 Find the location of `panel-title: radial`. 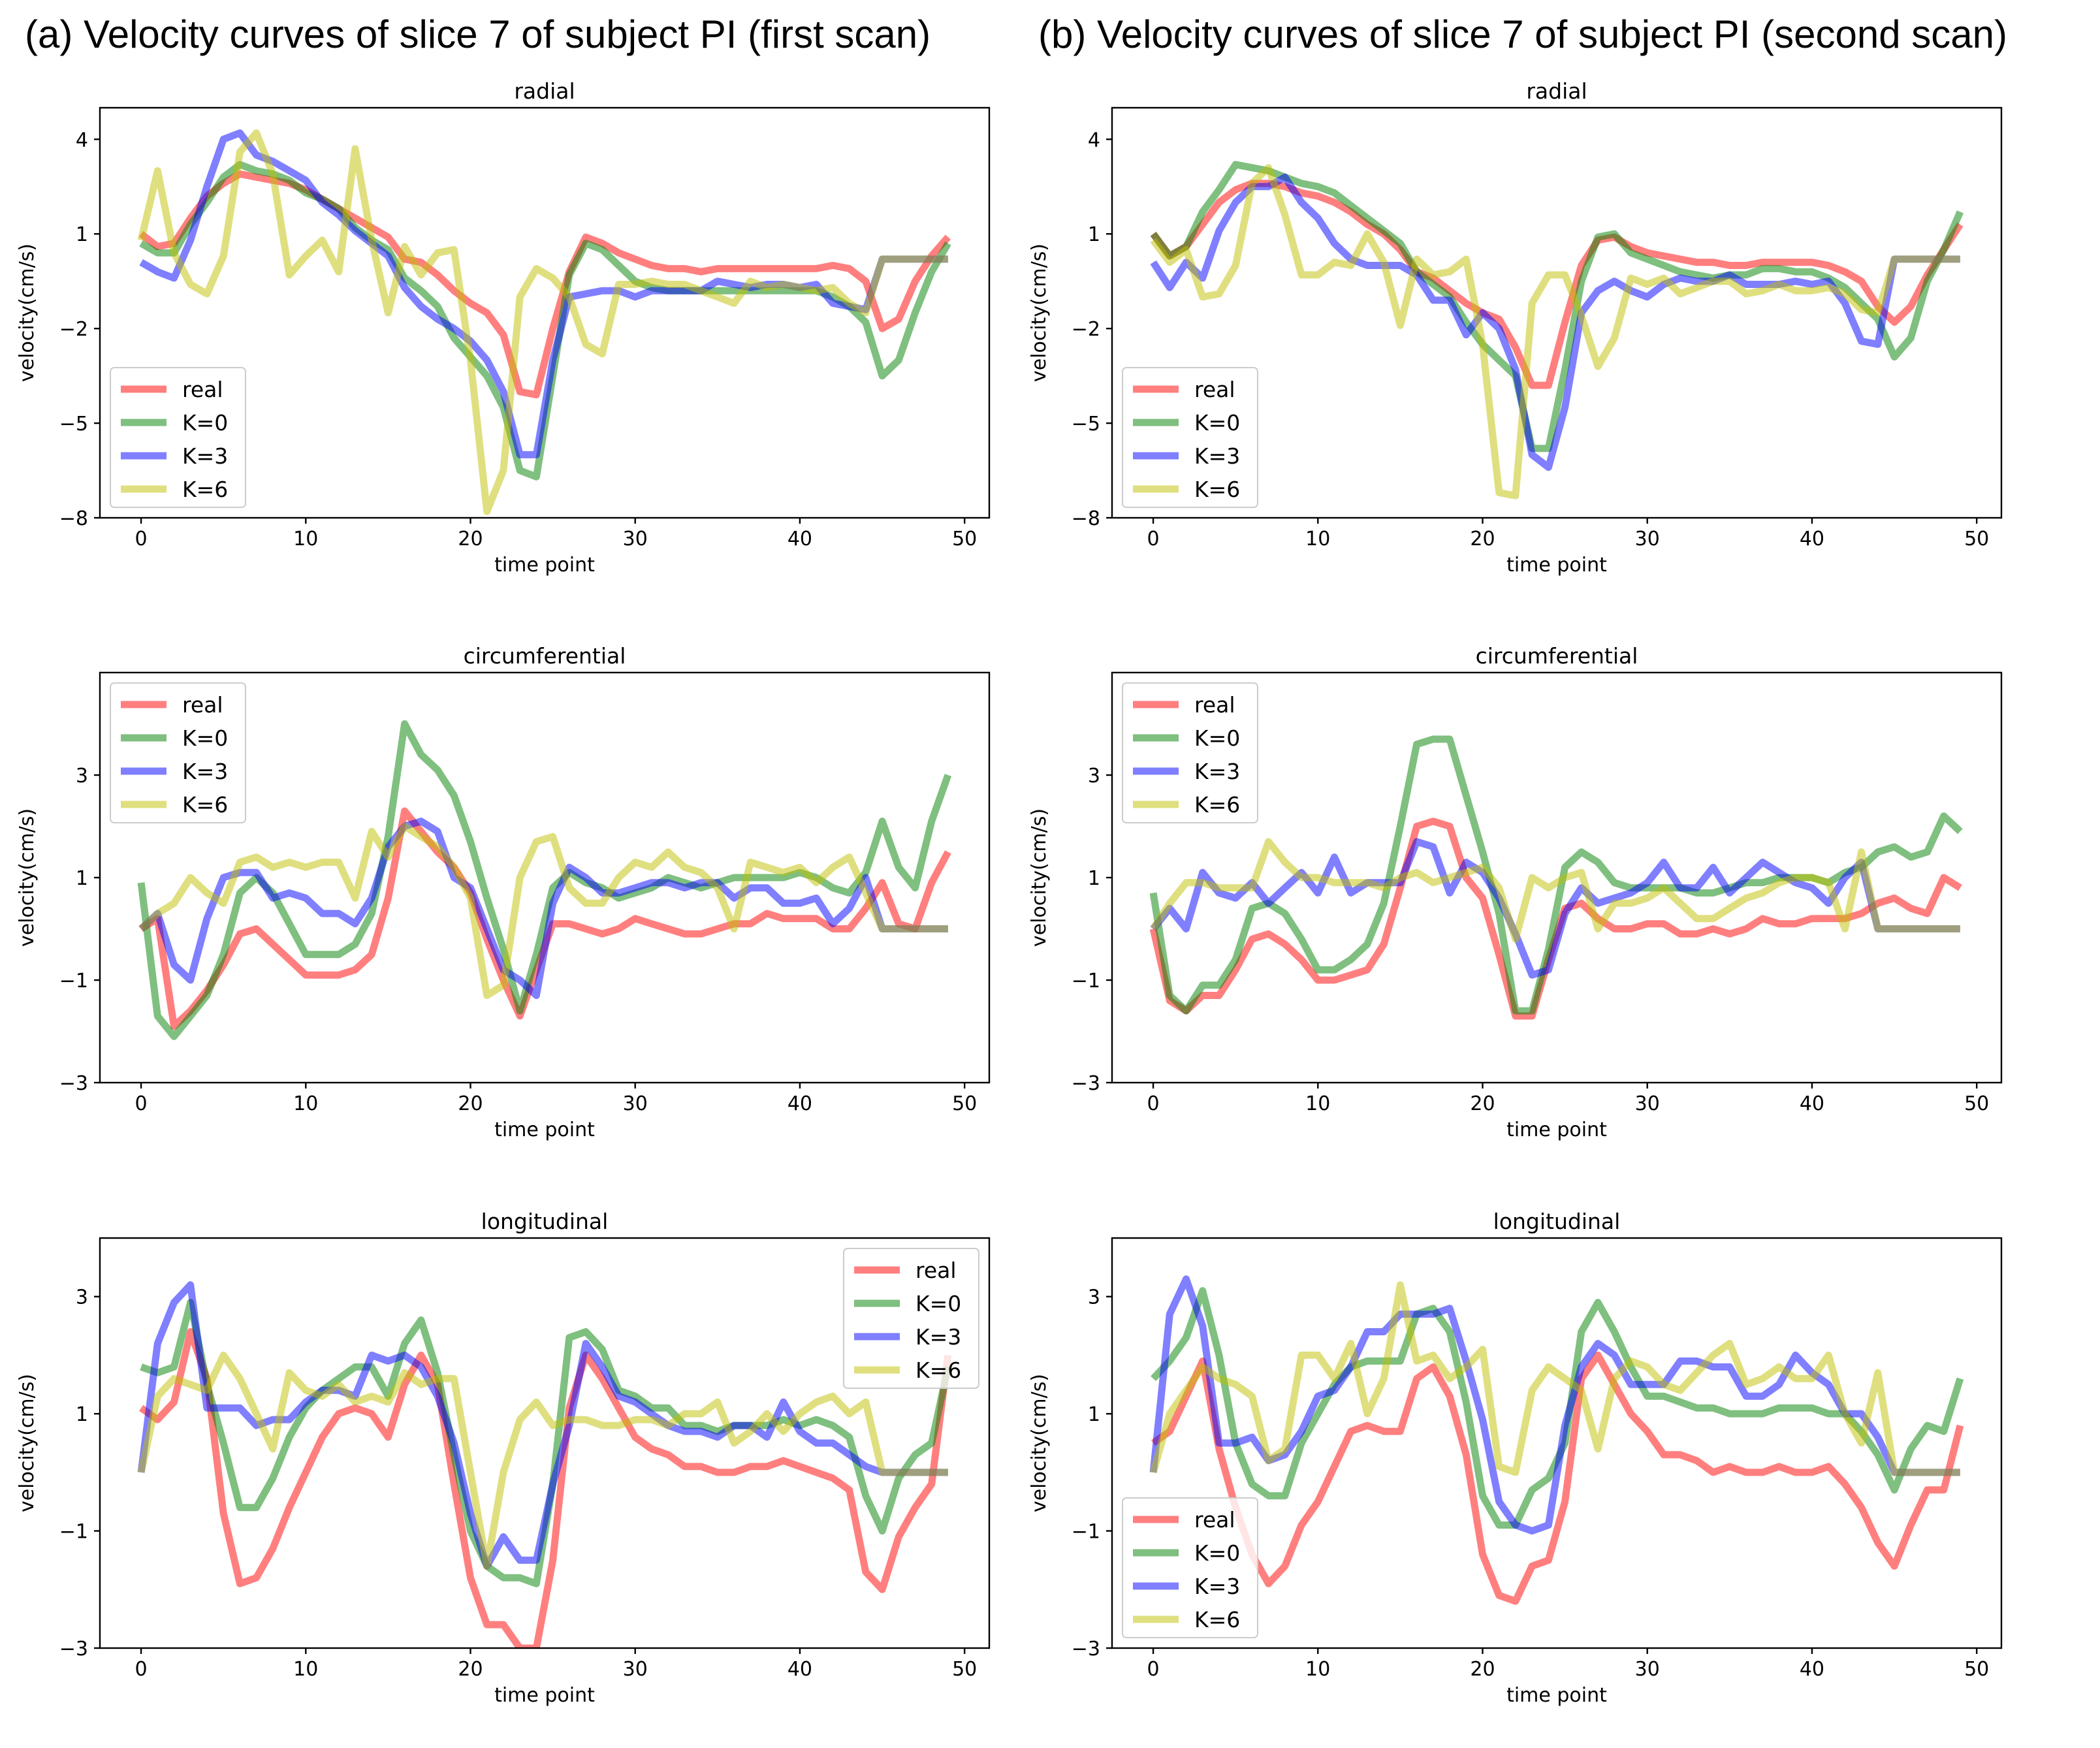

panel-title: radial is located at coordinates (544, 91).